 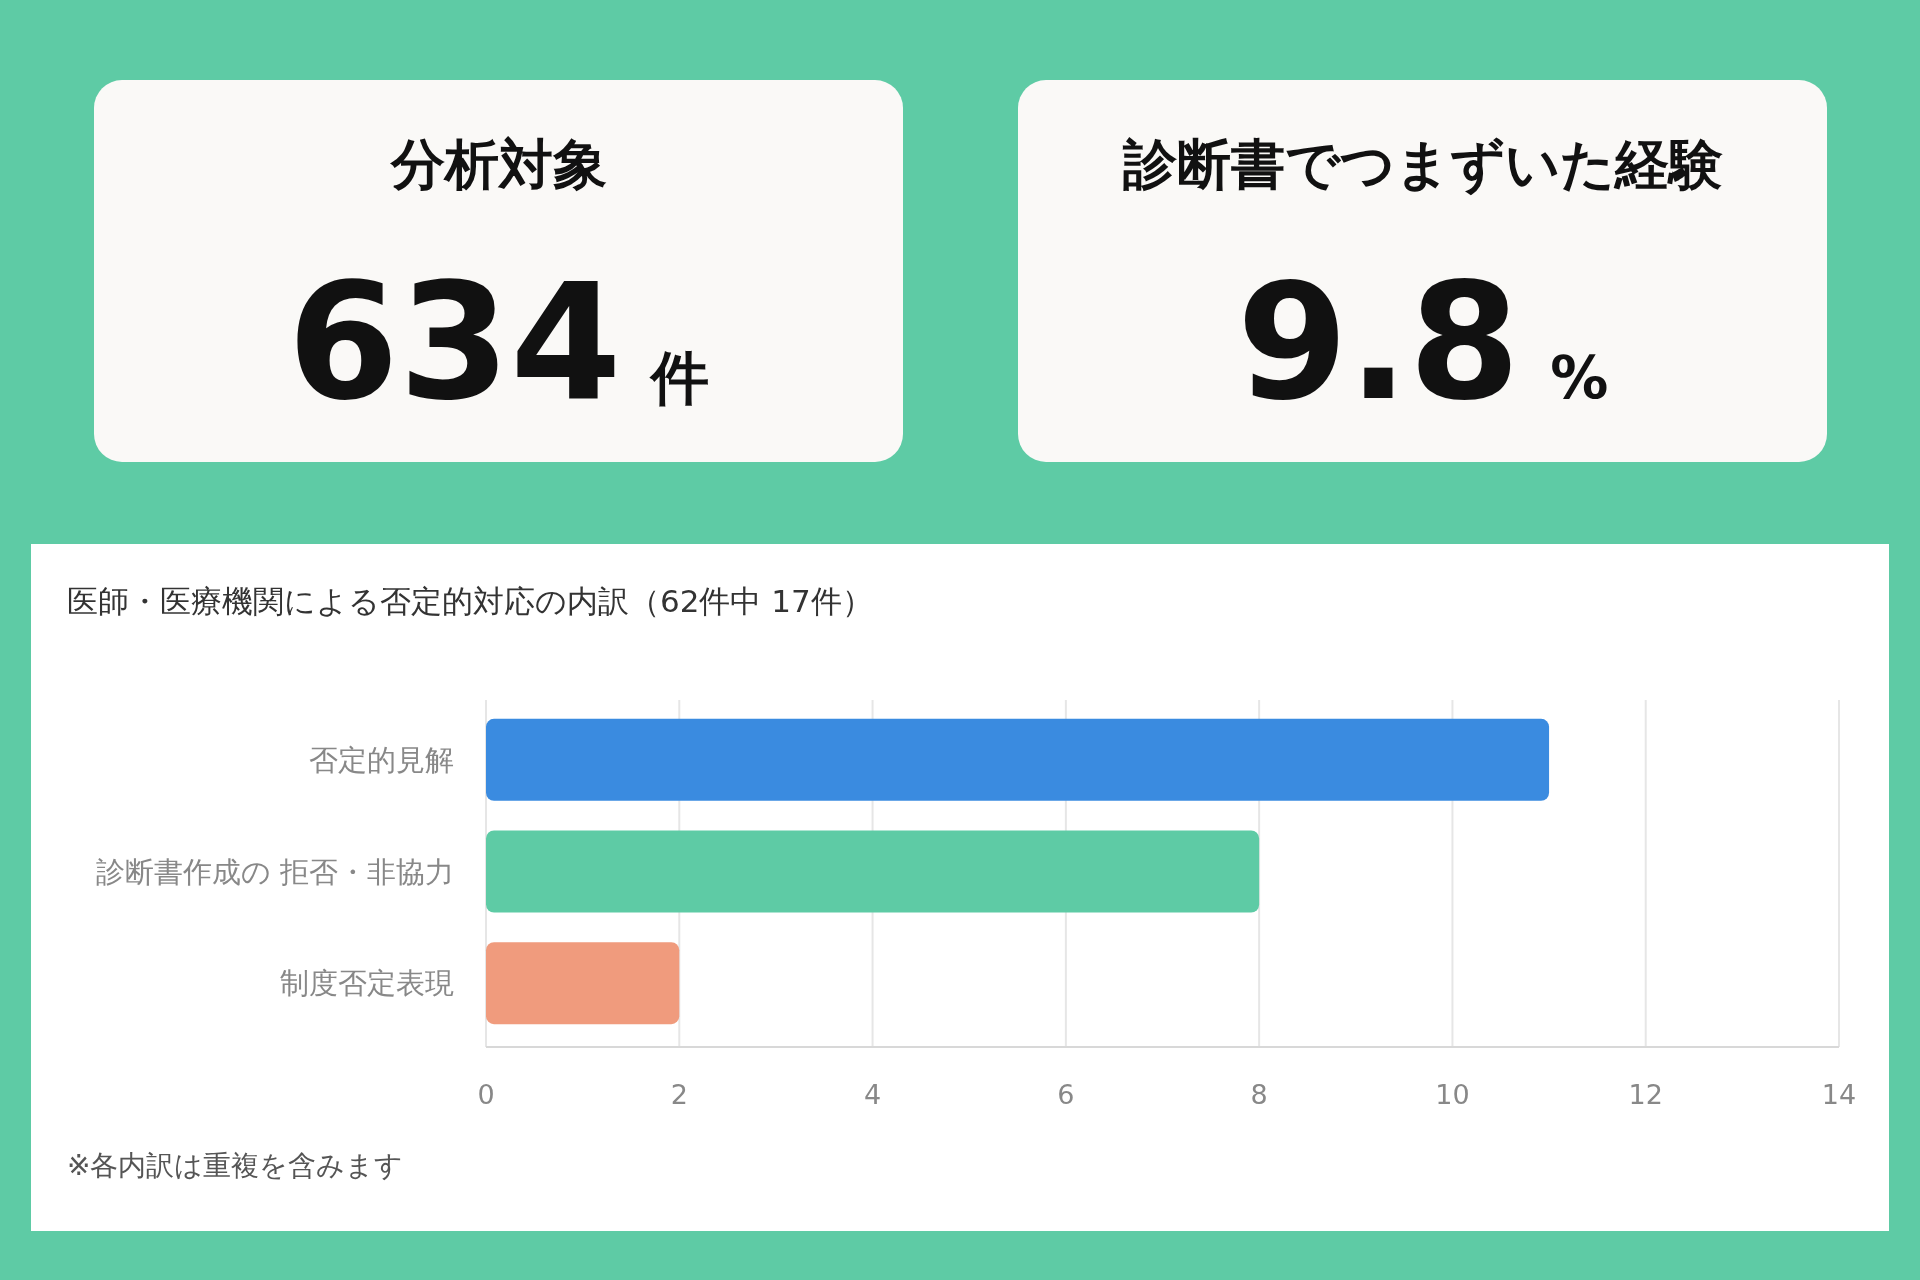 What do you see at coordinates (679, 378) in the screenshot?
I see `text: 件` at bounding box center [679, 378].